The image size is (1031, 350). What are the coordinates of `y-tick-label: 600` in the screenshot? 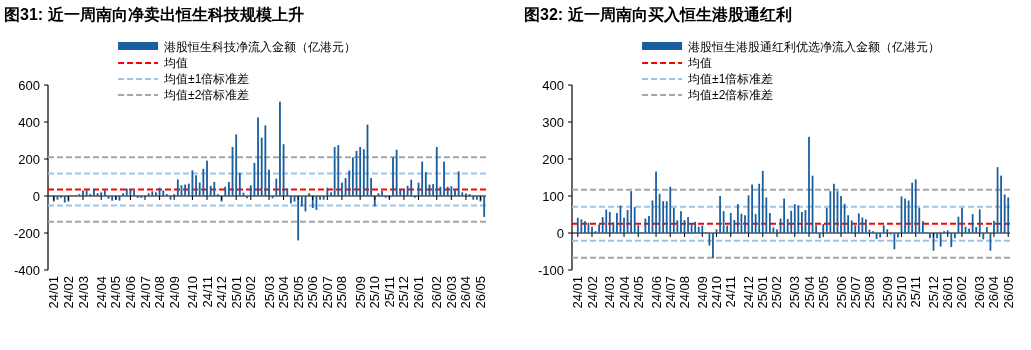 It's located at (29, 85).